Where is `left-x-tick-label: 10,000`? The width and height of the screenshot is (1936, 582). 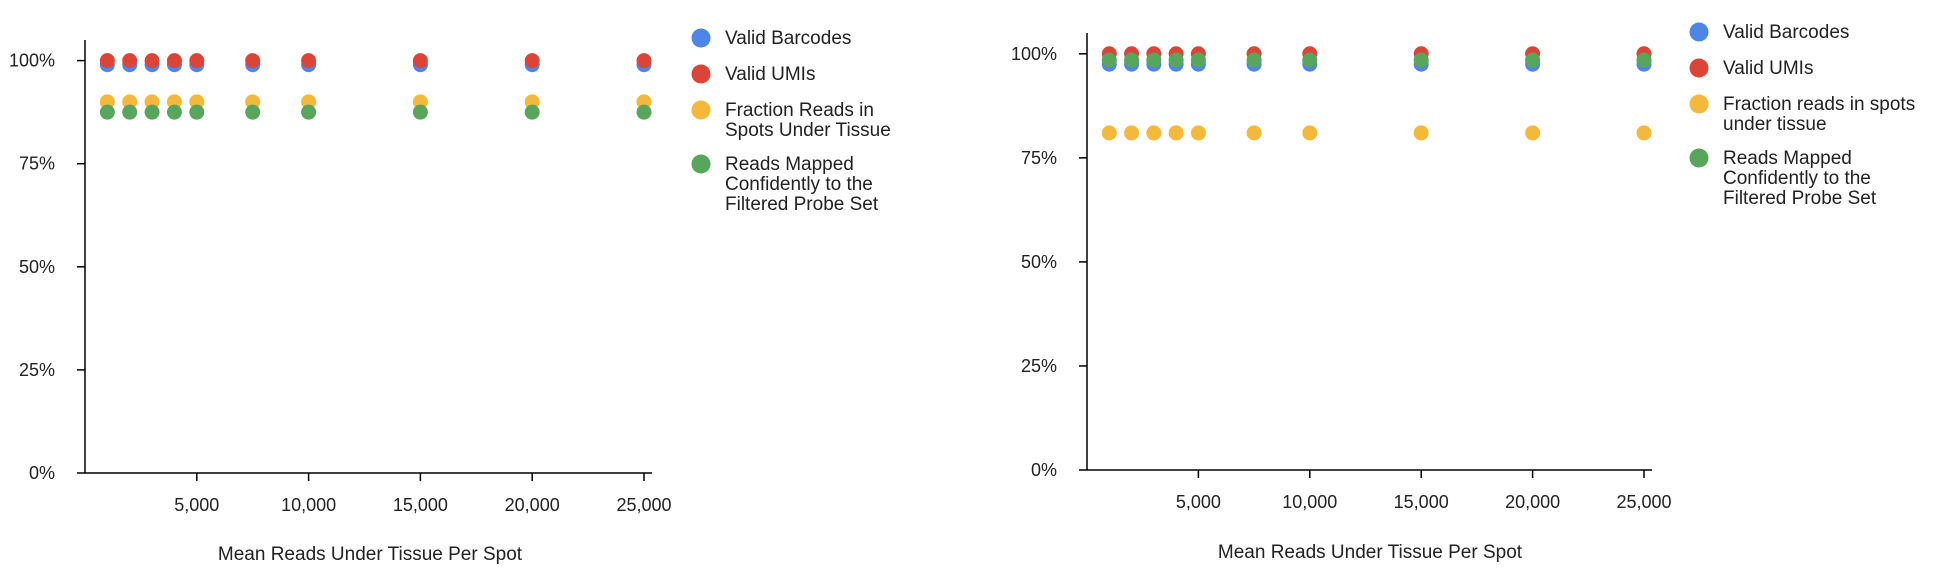
left-x-tick-label: 10,000 is located at coordinates (308, 505).